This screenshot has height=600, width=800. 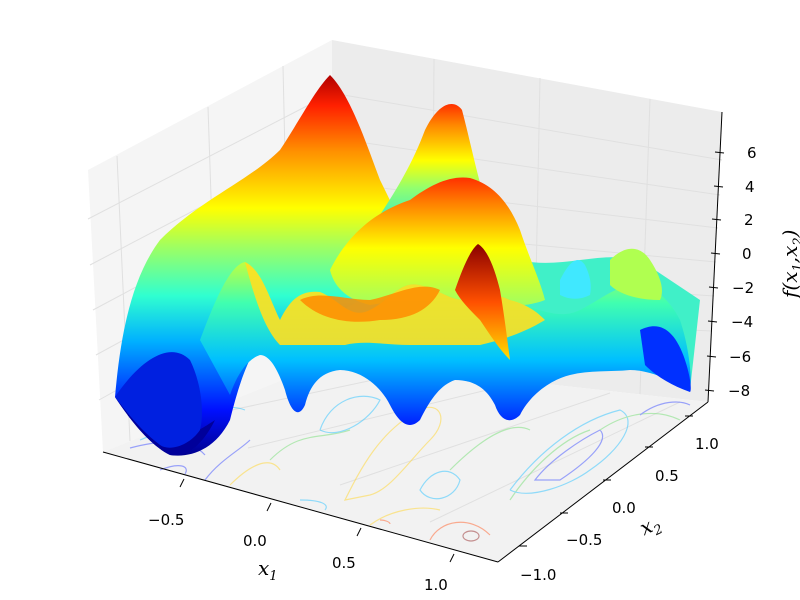 What do you see at coordinates (742, 272) in the screenshot?
I see `z-axis-tick-labels: 6 4 2 0 −2 −4 −6 −8` at bounding box center [742, 272].